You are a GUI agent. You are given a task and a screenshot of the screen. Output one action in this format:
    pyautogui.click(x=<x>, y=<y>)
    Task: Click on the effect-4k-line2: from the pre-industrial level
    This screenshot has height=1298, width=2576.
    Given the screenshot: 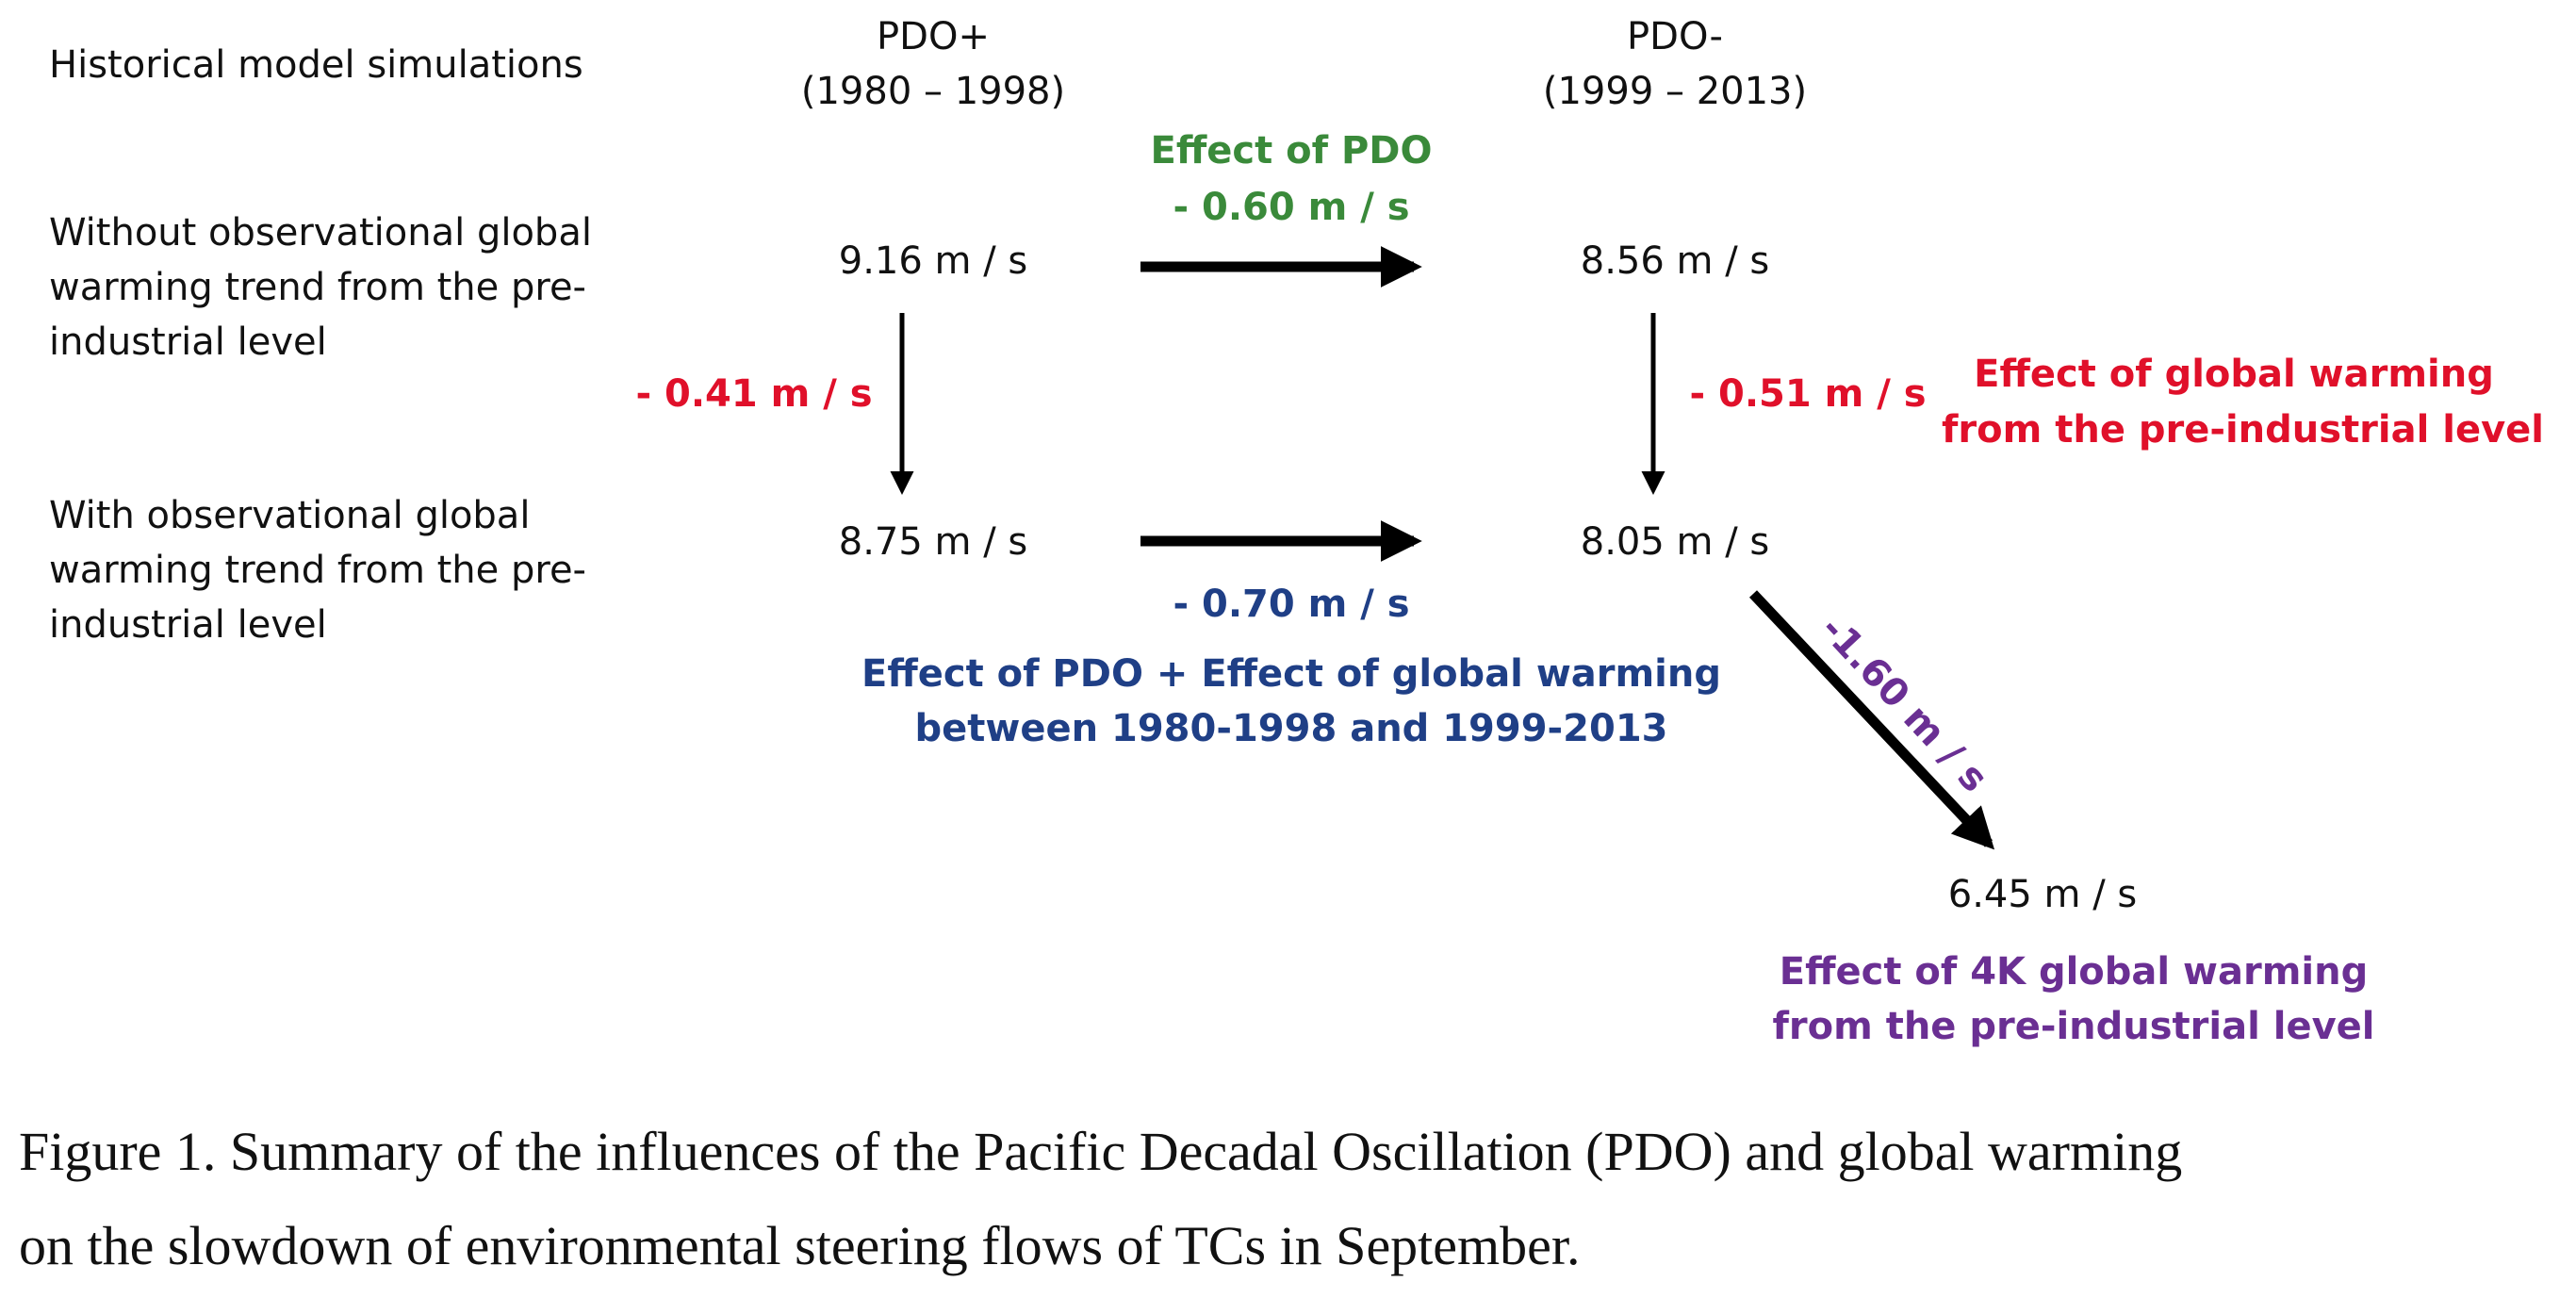 What is the action you would take?
    pyautogui.click(x=2073, y=1027)
    